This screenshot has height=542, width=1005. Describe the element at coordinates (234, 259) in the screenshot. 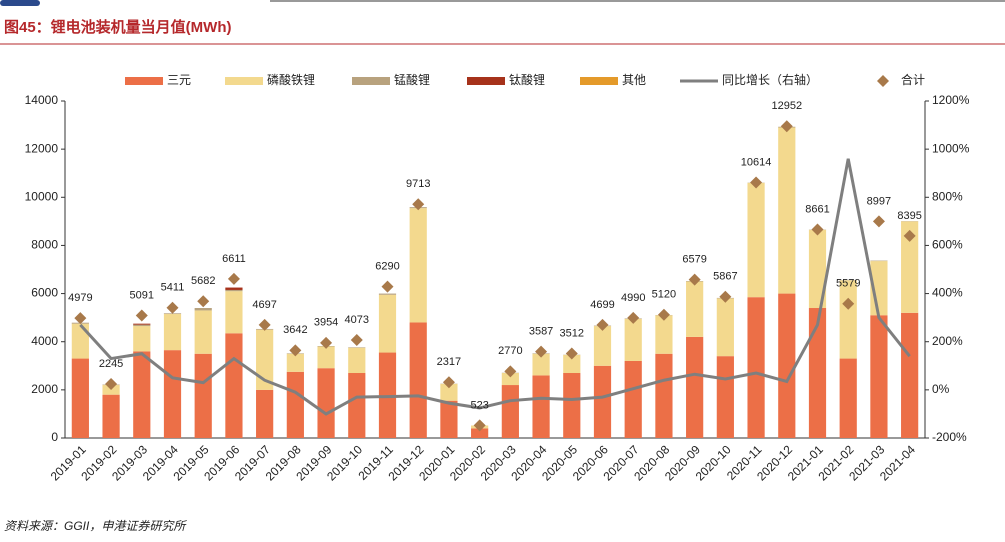

I see `total-label: 6611` at that location.